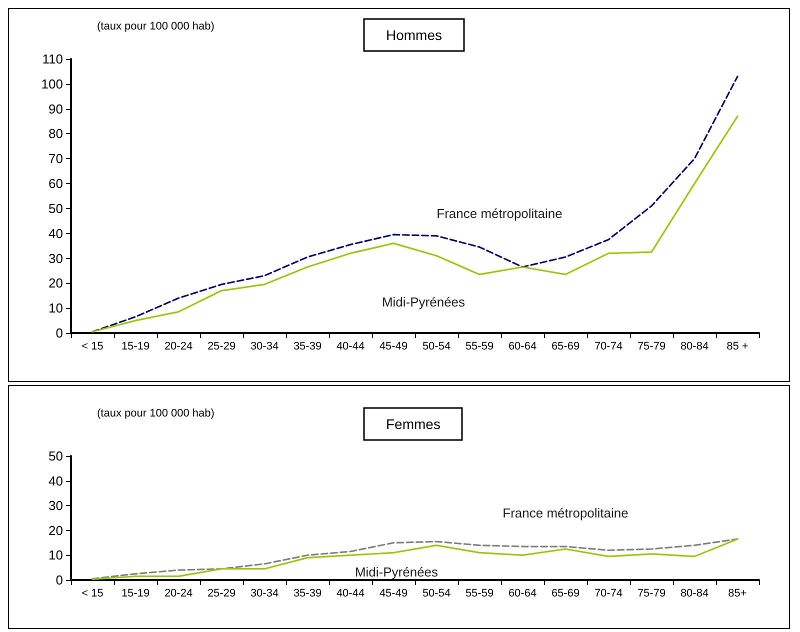 Image resolution: width=800 pixels, height=632 pixels. Describe the element at coordinates (52, 59) in the screenshot. I see `y-tick-label: 110` at that location.